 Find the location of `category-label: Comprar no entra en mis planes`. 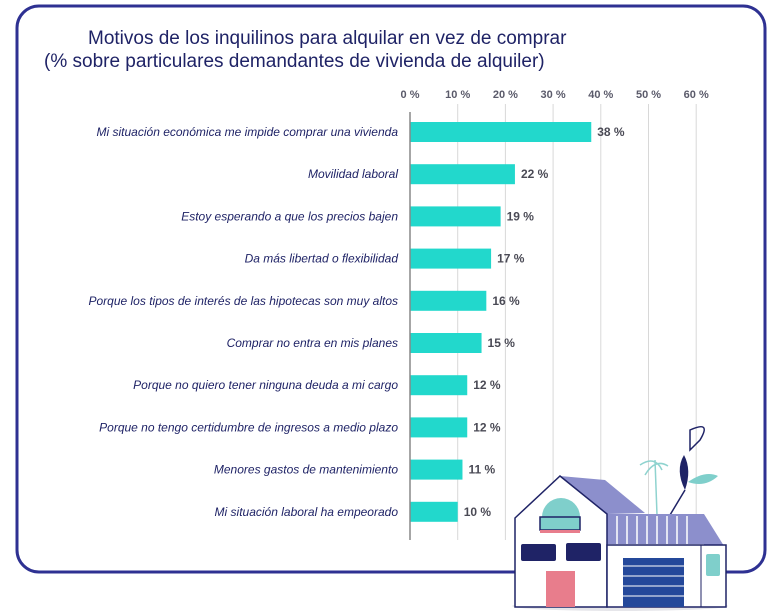

category-label: Comprar no entra en mis planes is located at coordinates (312, 343).